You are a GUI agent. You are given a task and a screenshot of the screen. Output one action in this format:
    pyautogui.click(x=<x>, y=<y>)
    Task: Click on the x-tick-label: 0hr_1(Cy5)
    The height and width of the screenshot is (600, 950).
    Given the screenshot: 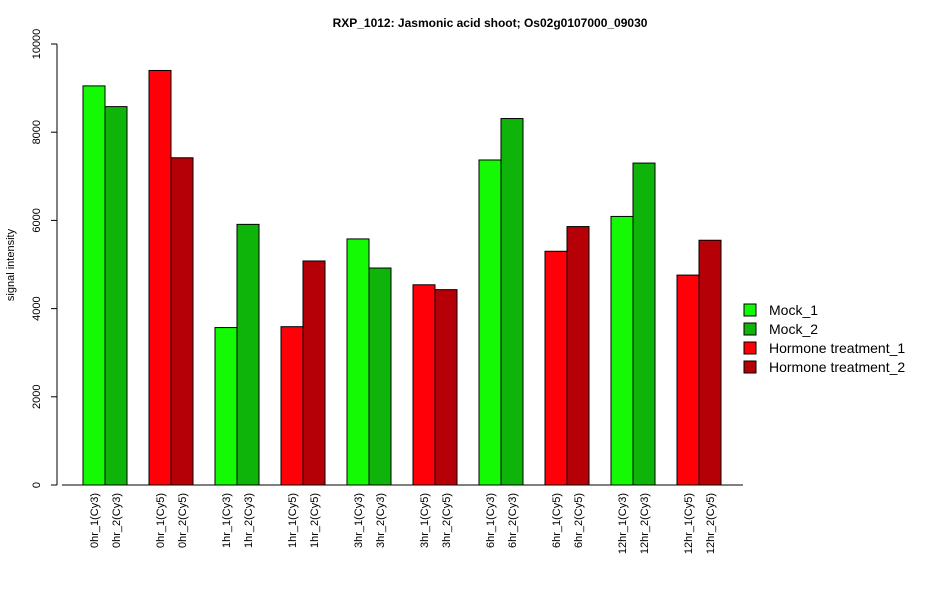 What is the action you would take?
    pyautogui.click(x=161, y=520)
    